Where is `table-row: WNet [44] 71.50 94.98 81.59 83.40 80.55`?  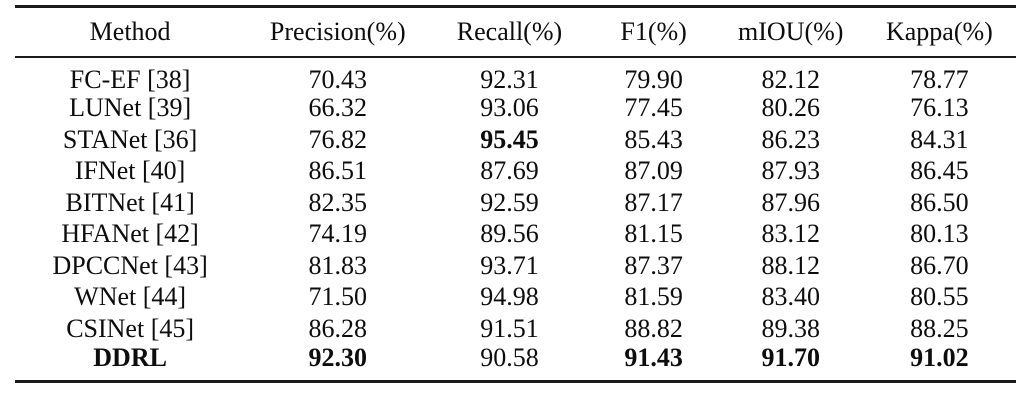
table-row: WNet [44] 71.50 94.98 81.59 83.40 80.55 is located at coordinates (515, 298).